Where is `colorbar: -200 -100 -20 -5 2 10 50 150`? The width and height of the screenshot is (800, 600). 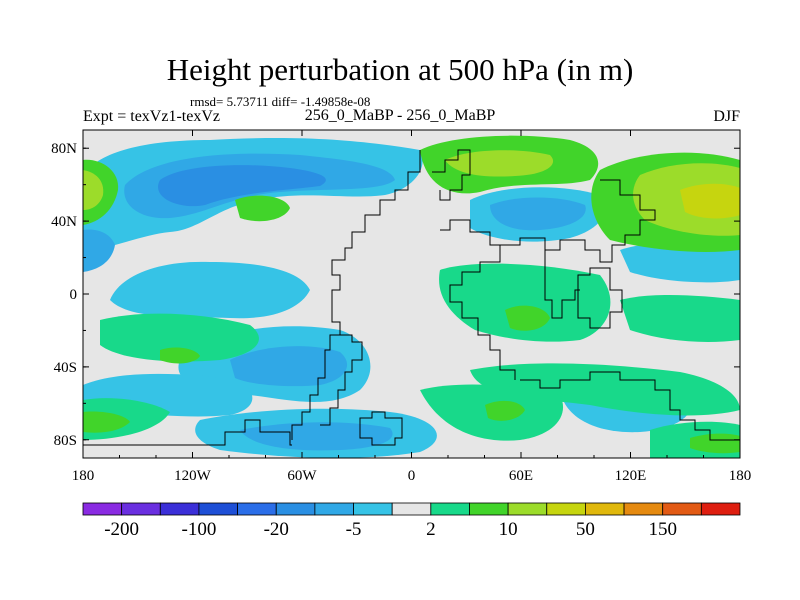
colorbar: -200 -100 -20 -5 2 10 50 150 is located at coordinates (411, 521).